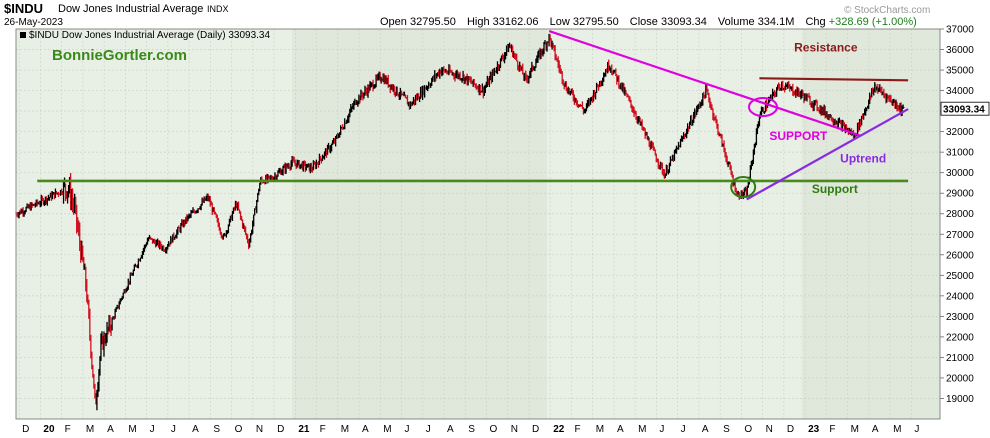  What do you see at coordinates (827, 154) in the screenshot?
I see `uptrend-line` at bounding box center [827, 154].